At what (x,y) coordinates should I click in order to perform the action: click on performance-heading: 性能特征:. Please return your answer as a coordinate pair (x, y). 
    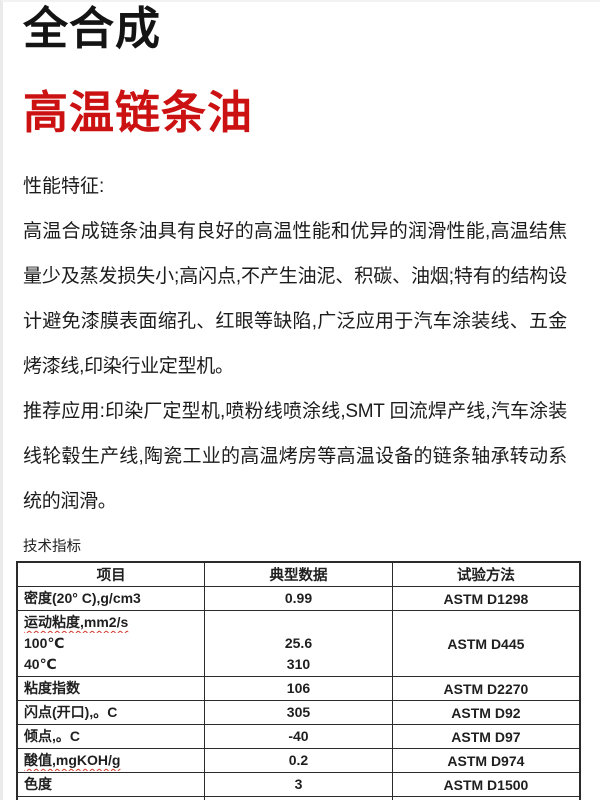
    Looking at the image, I should click on (64, 186).